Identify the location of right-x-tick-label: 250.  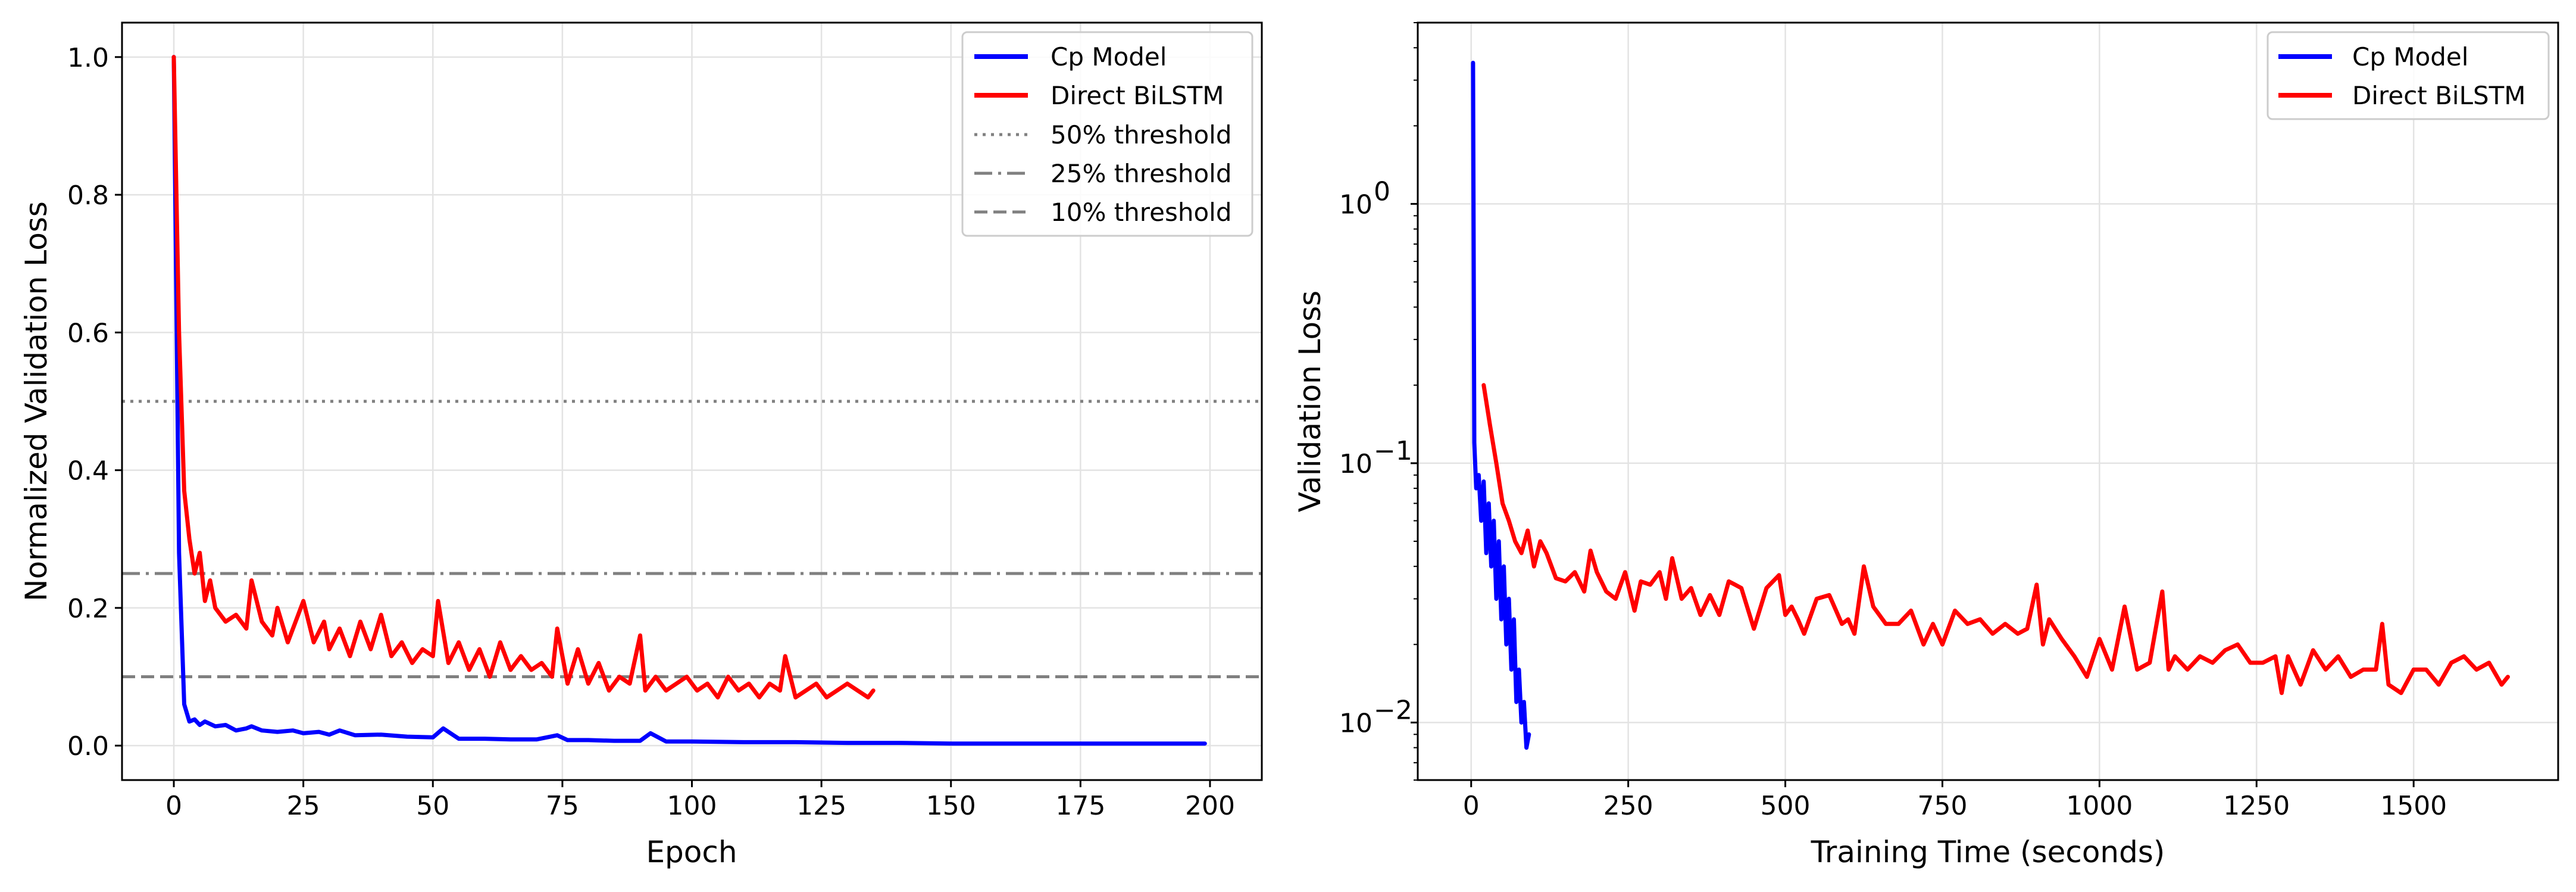
(1628, 806).